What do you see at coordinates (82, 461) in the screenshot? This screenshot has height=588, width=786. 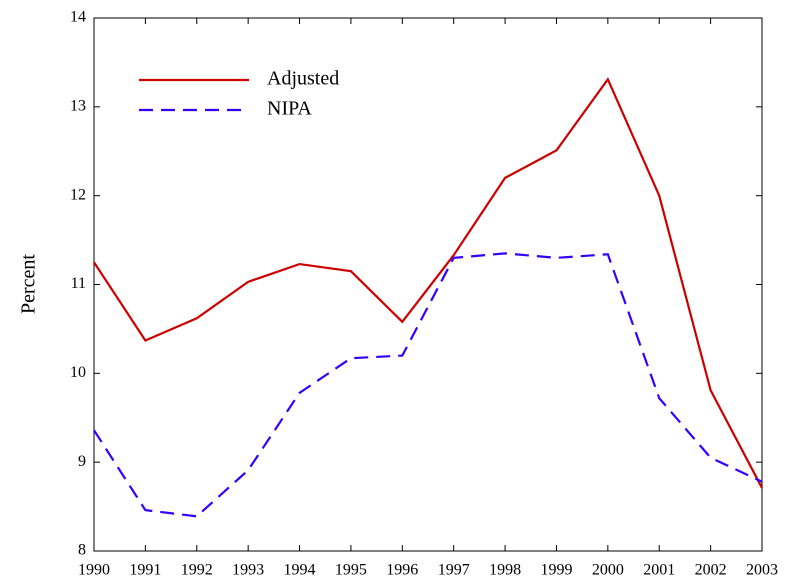 I see `y-tick-label: 9` at bounding box center [82, 461].